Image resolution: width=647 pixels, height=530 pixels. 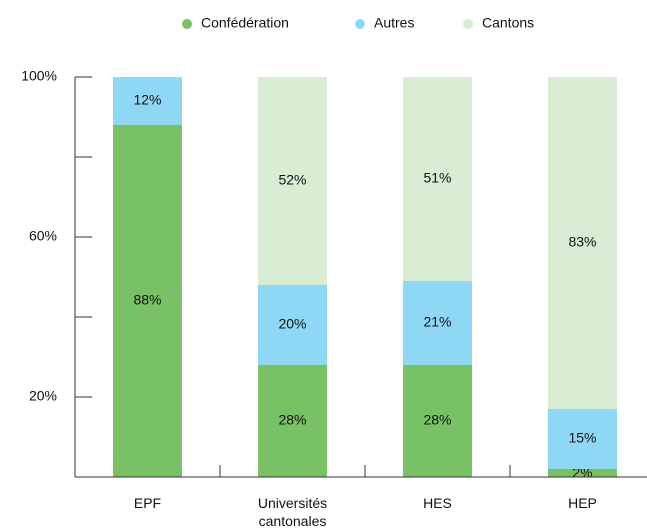 What do you see at coordinates (508, 23) in the screenshot?
I see `legend-label: Cantons` at bounding box center [508, 23].